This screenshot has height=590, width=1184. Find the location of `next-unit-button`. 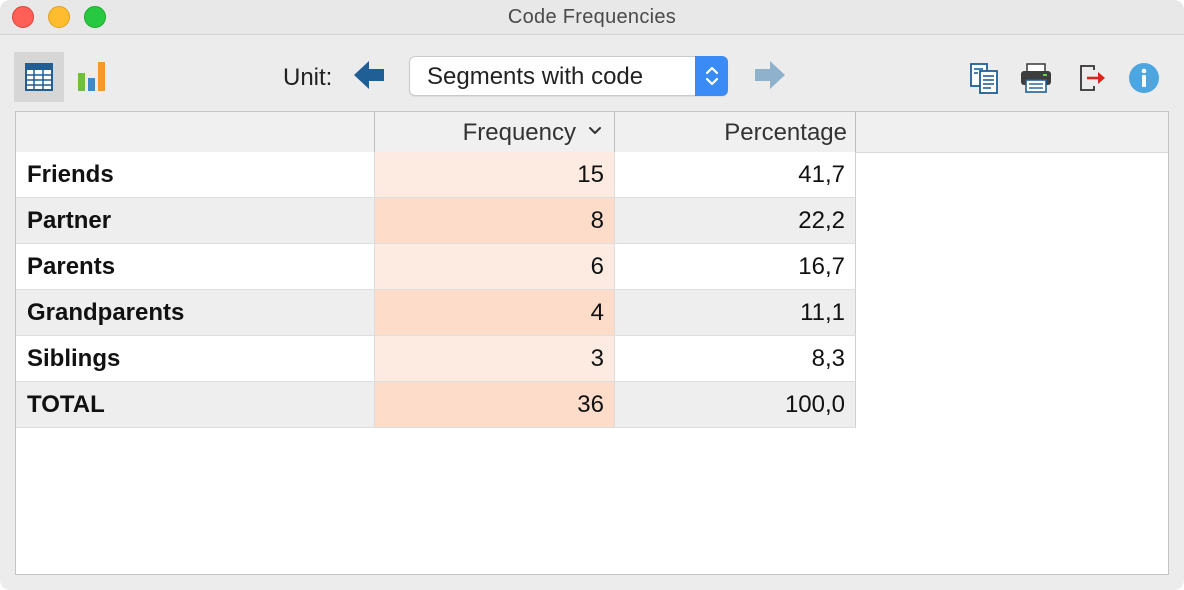

next-unit-button is located at coordinates (770, 75).